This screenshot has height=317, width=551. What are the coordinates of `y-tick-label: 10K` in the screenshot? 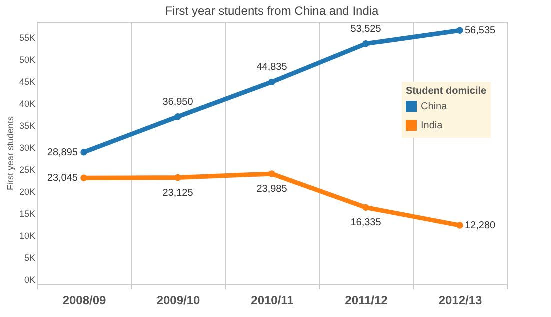 It's located at (27, 236).